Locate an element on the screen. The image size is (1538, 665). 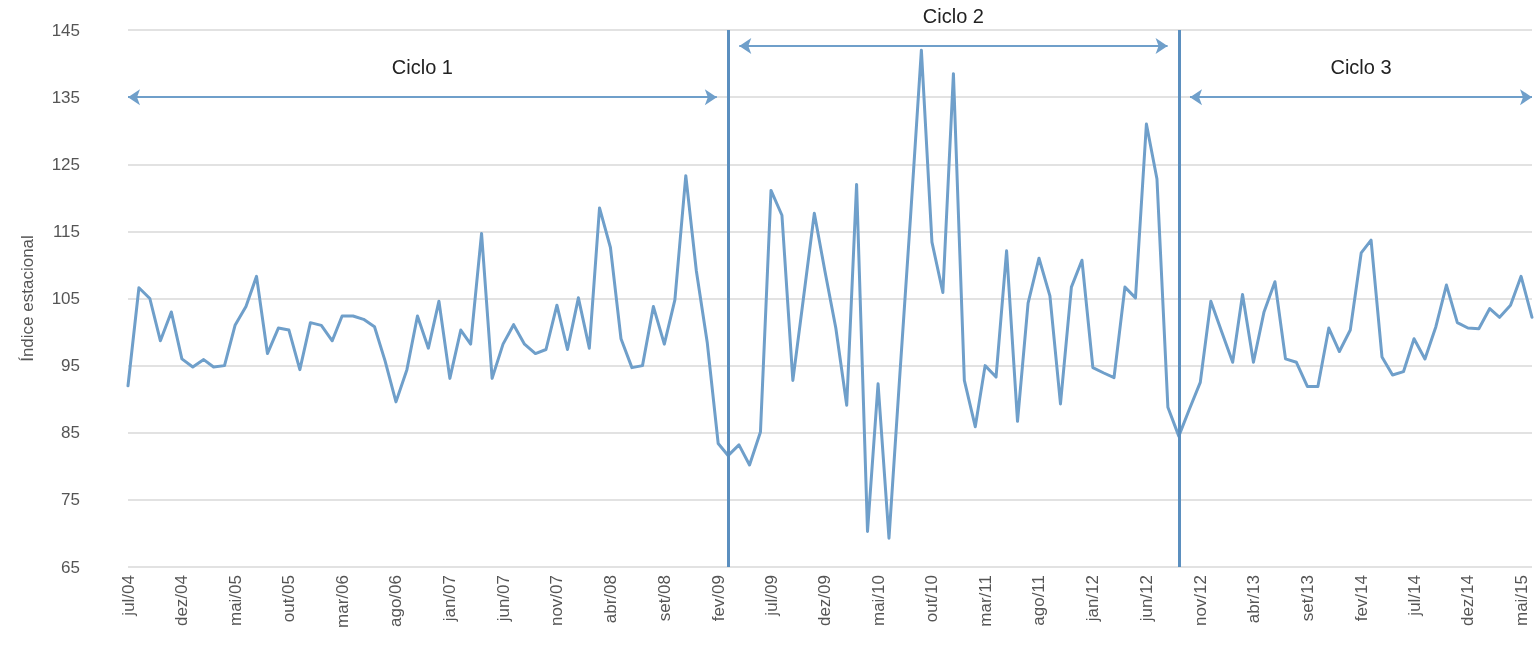
x-tick-label: fev/09 is located at coordinates (718, 598).